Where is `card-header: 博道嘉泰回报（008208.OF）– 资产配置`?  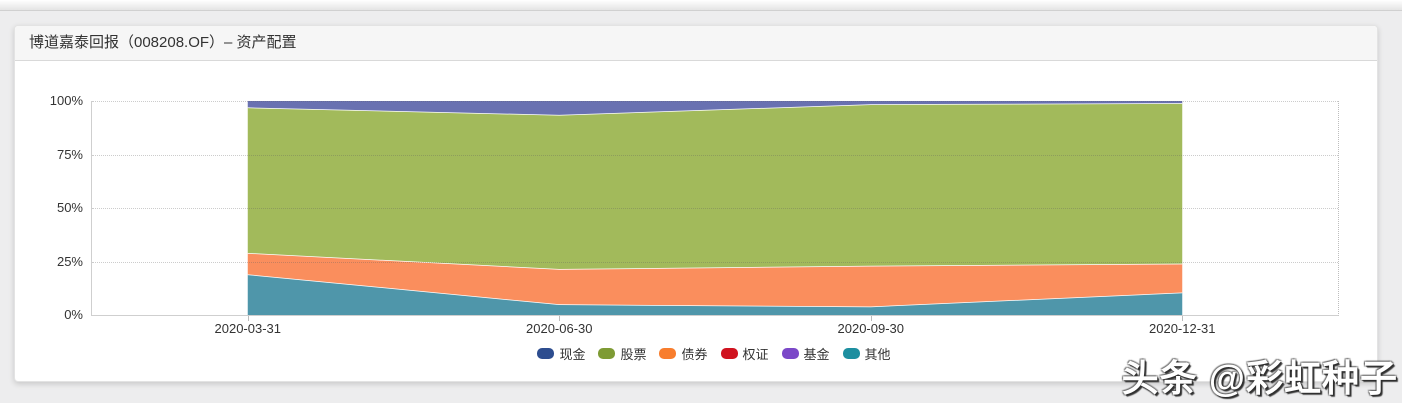 card-header: 博道嘉泰回报（008208.OF）– 资产配置 is located at coordinates (696, 43).